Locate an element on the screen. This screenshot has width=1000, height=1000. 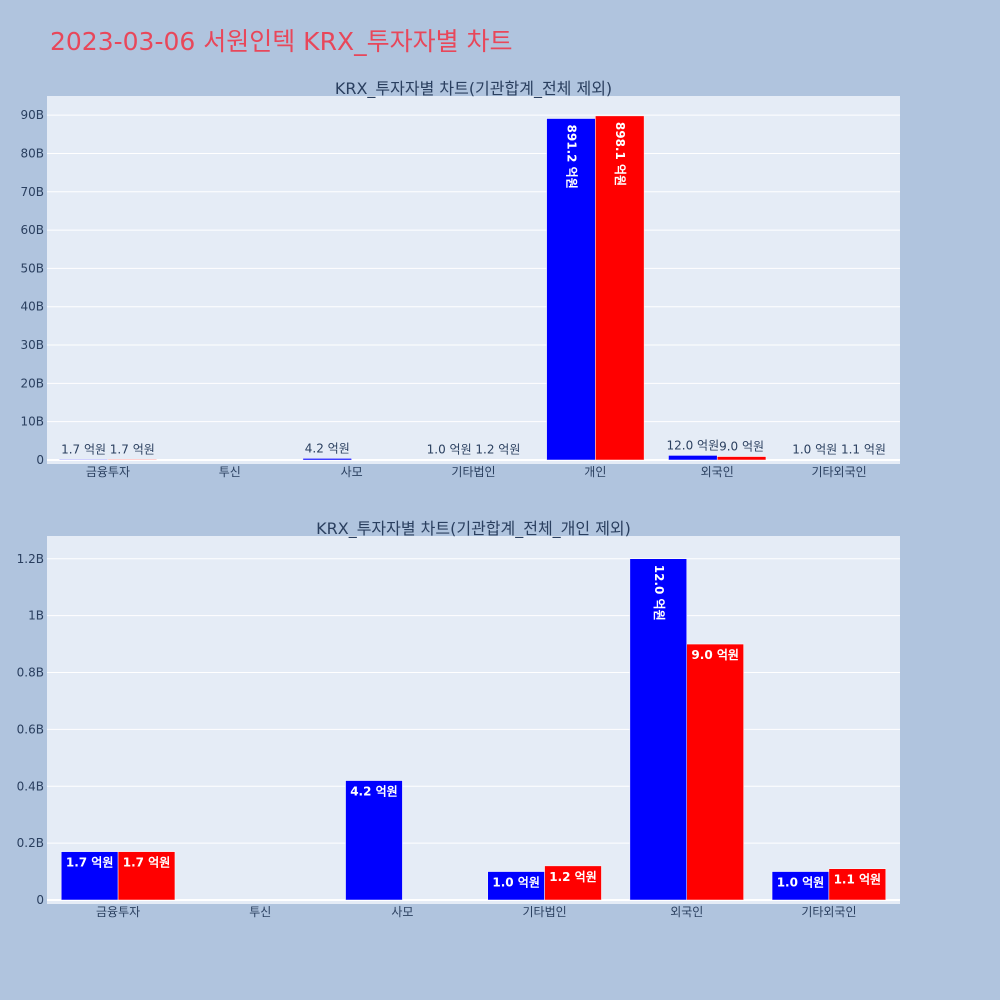
page-title: 2023-03-06 서원인텍 KRX_투자자별 차트 is located at coordinates (281, 41).